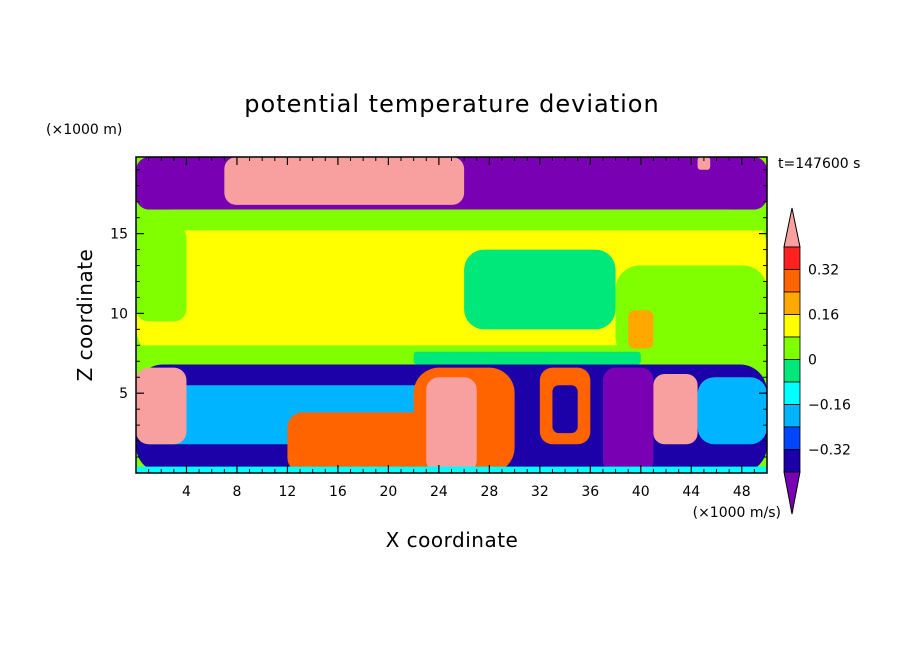 The height and width of the screenshot is (659, 904). What do you see at coordinates (338, 492) in the screenshot?
I see `x-tick-label: 16` at bounding box center [338, 492].